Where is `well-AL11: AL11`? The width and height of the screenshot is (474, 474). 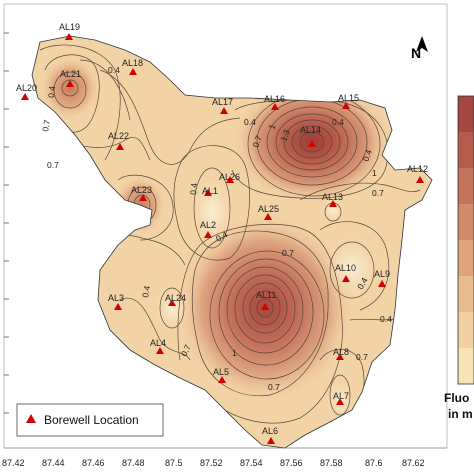
well-AL11: AL11 is located at coordinates (266, 300).